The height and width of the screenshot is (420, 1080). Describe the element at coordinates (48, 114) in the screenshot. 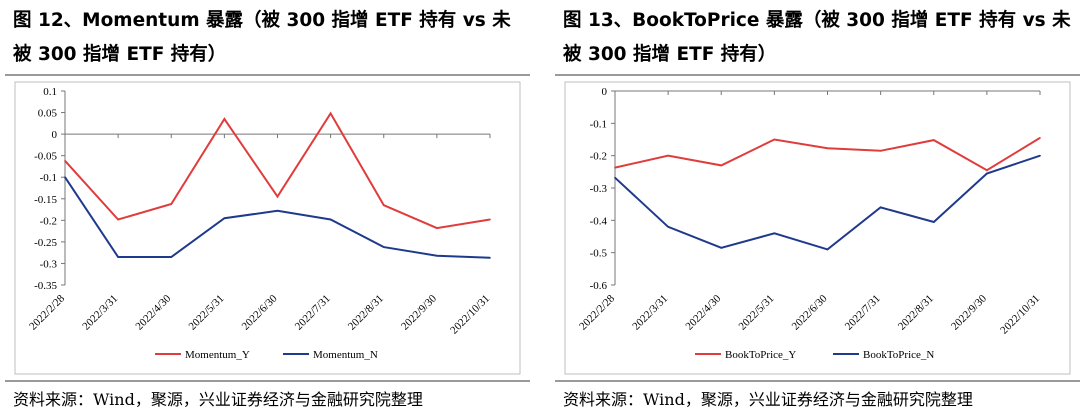

I see `y-tick-label: 0.05` at that location.